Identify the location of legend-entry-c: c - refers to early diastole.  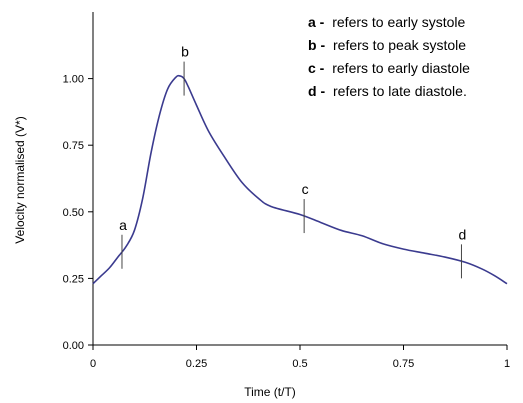
(389, 68).